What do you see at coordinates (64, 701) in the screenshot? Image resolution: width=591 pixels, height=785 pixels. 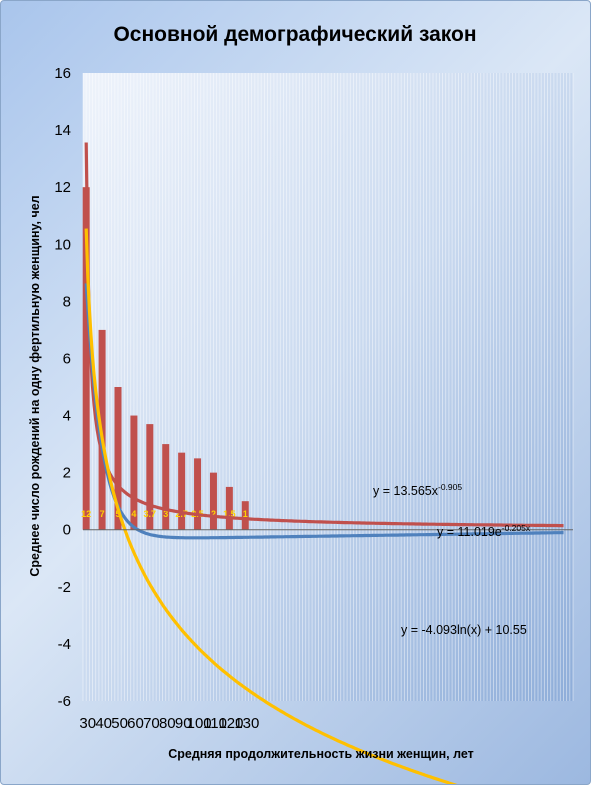 I see `y-tick-label: -6` at bounding box center [64, 701].